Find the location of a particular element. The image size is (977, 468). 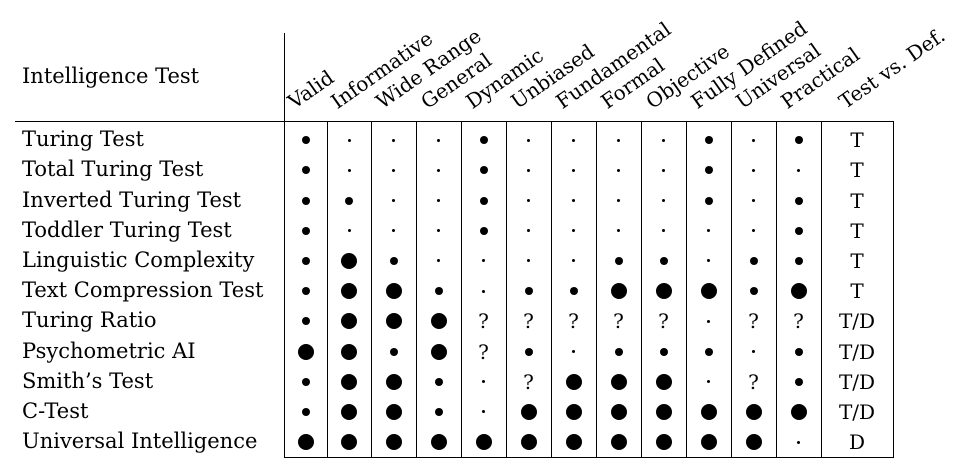

row-label: Universal Intelligence is located at coordinates (140, 441).